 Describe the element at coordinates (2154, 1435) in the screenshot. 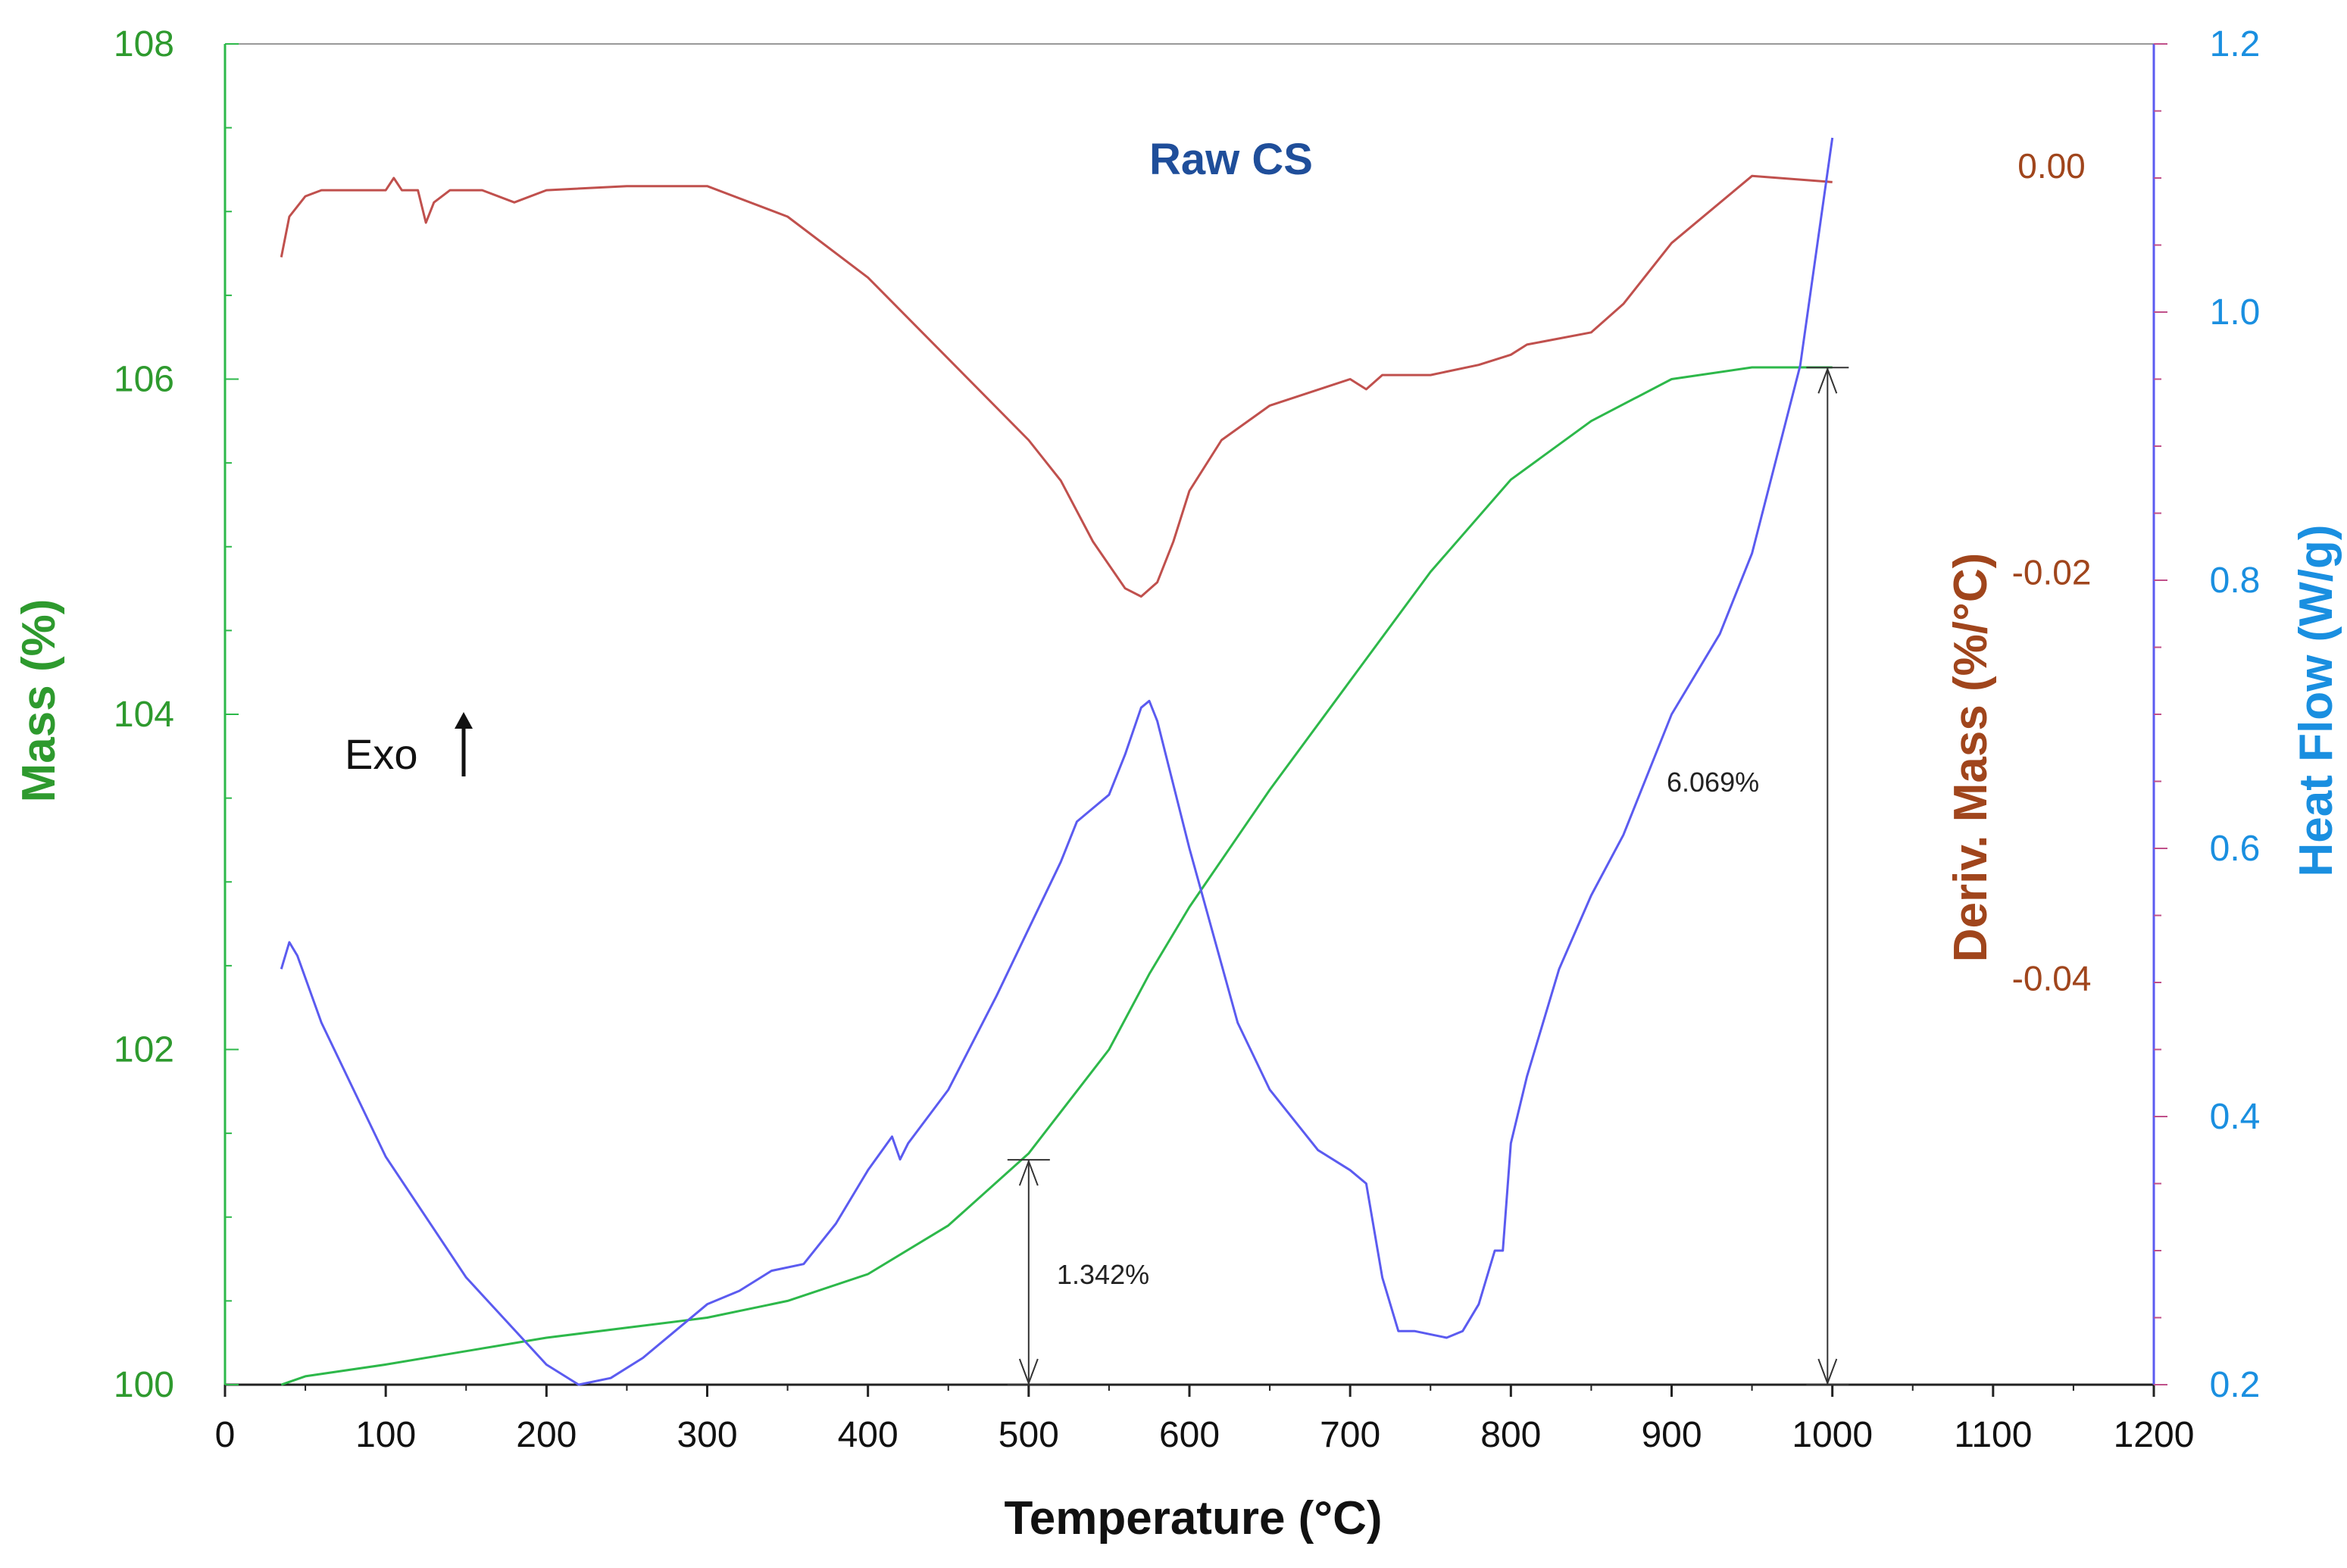

I see `x-tick-label: 1200` at that location.